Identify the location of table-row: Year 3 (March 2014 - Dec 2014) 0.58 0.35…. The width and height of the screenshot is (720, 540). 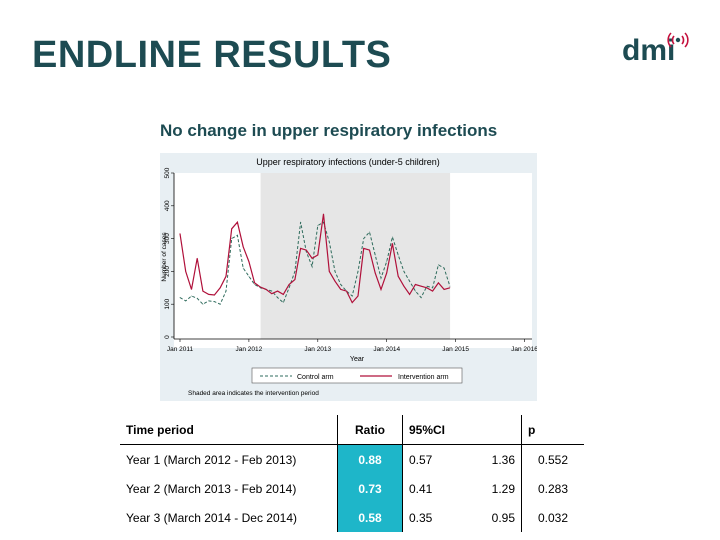
(352, 517).